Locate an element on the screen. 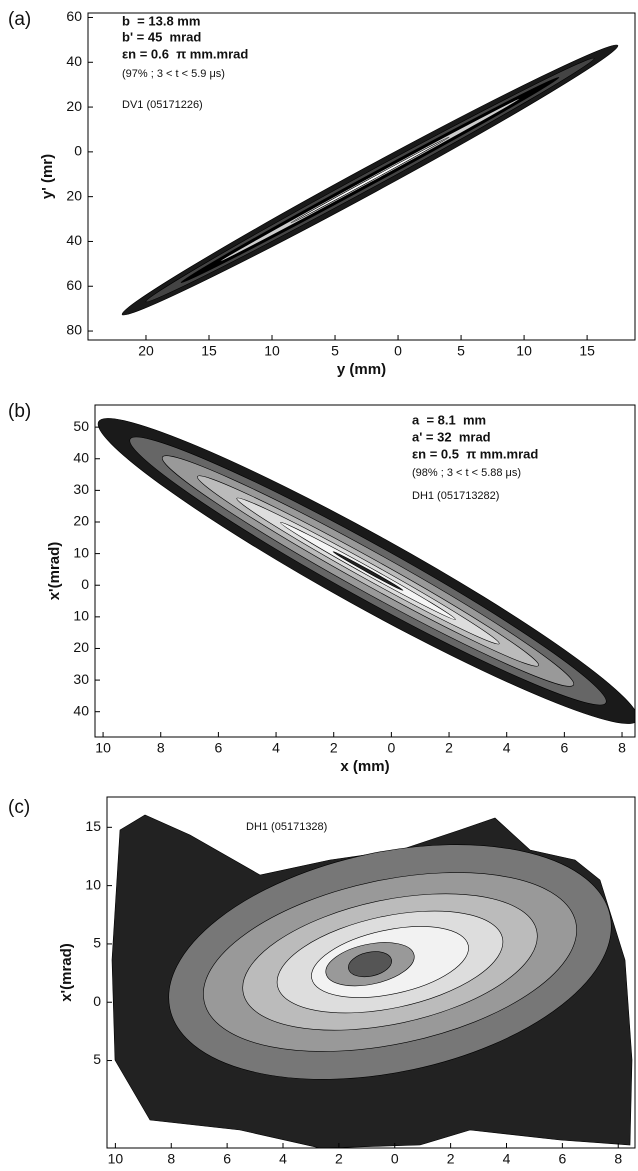  annotation: (98% ; 3 < t < 5.88 μs) is located at coordinates (466, 473).